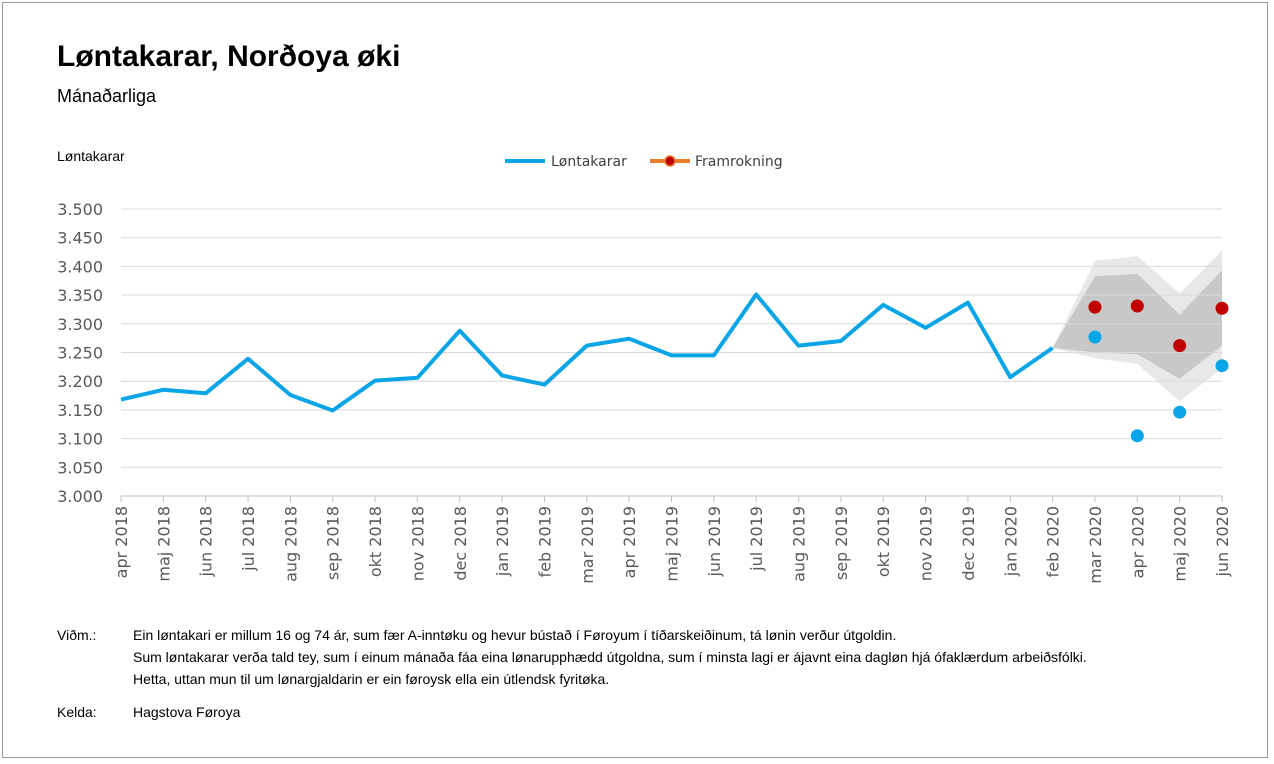 Image resolution: width=1274 pixels, height=764 pixels. What do you see at coordinates (417, 543) in the screenshot?
I see `x-tick-label: nov 2018` at bounding box center [417, 543].